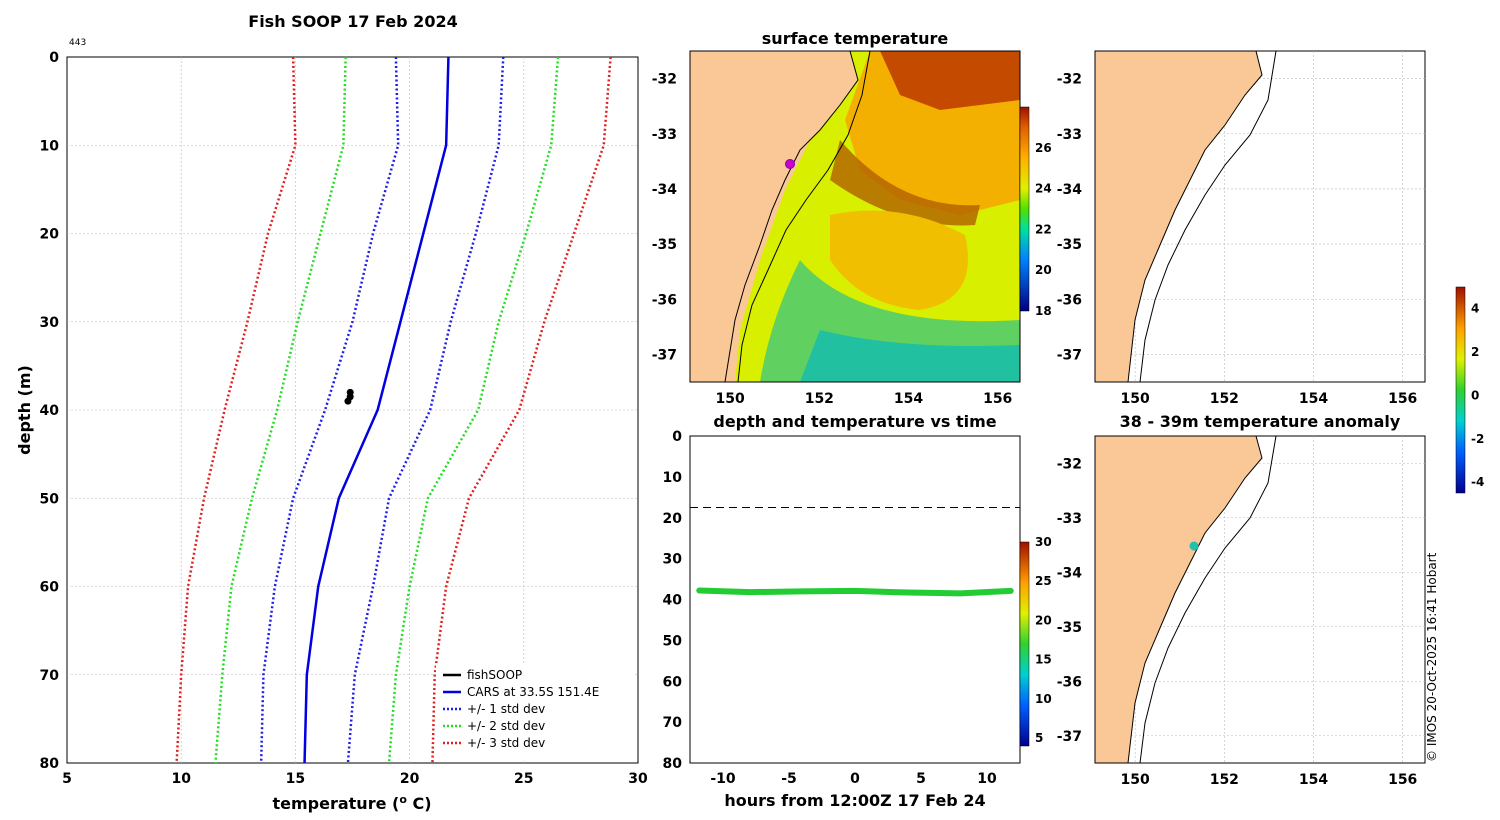  What do you see at coordinates (533, 692) in the screenshot?
I see `legend-label-cars: CARS at 33.5S 151.4E` at bounding box center [533, 692].